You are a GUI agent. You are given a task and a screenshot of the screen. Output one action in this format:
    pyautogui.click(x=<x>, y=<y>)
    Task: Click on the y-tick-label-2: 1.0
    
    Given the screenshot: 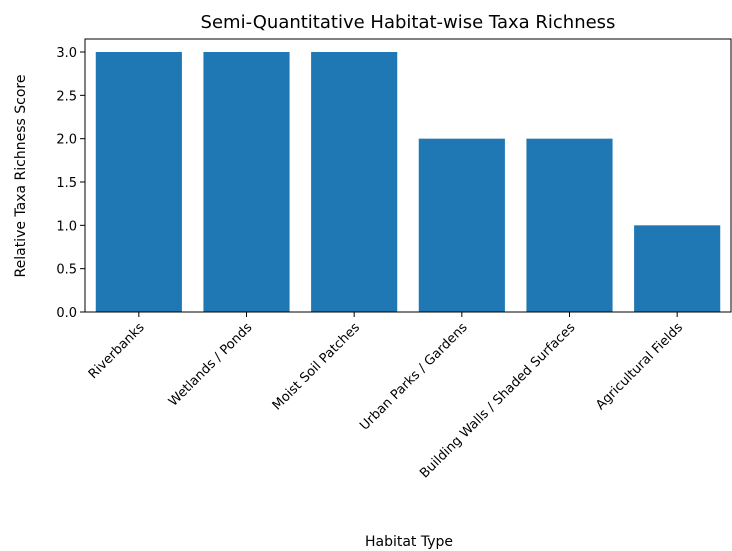 What is the action you would take?
    pyautogui.click(x=66, y=226)
    